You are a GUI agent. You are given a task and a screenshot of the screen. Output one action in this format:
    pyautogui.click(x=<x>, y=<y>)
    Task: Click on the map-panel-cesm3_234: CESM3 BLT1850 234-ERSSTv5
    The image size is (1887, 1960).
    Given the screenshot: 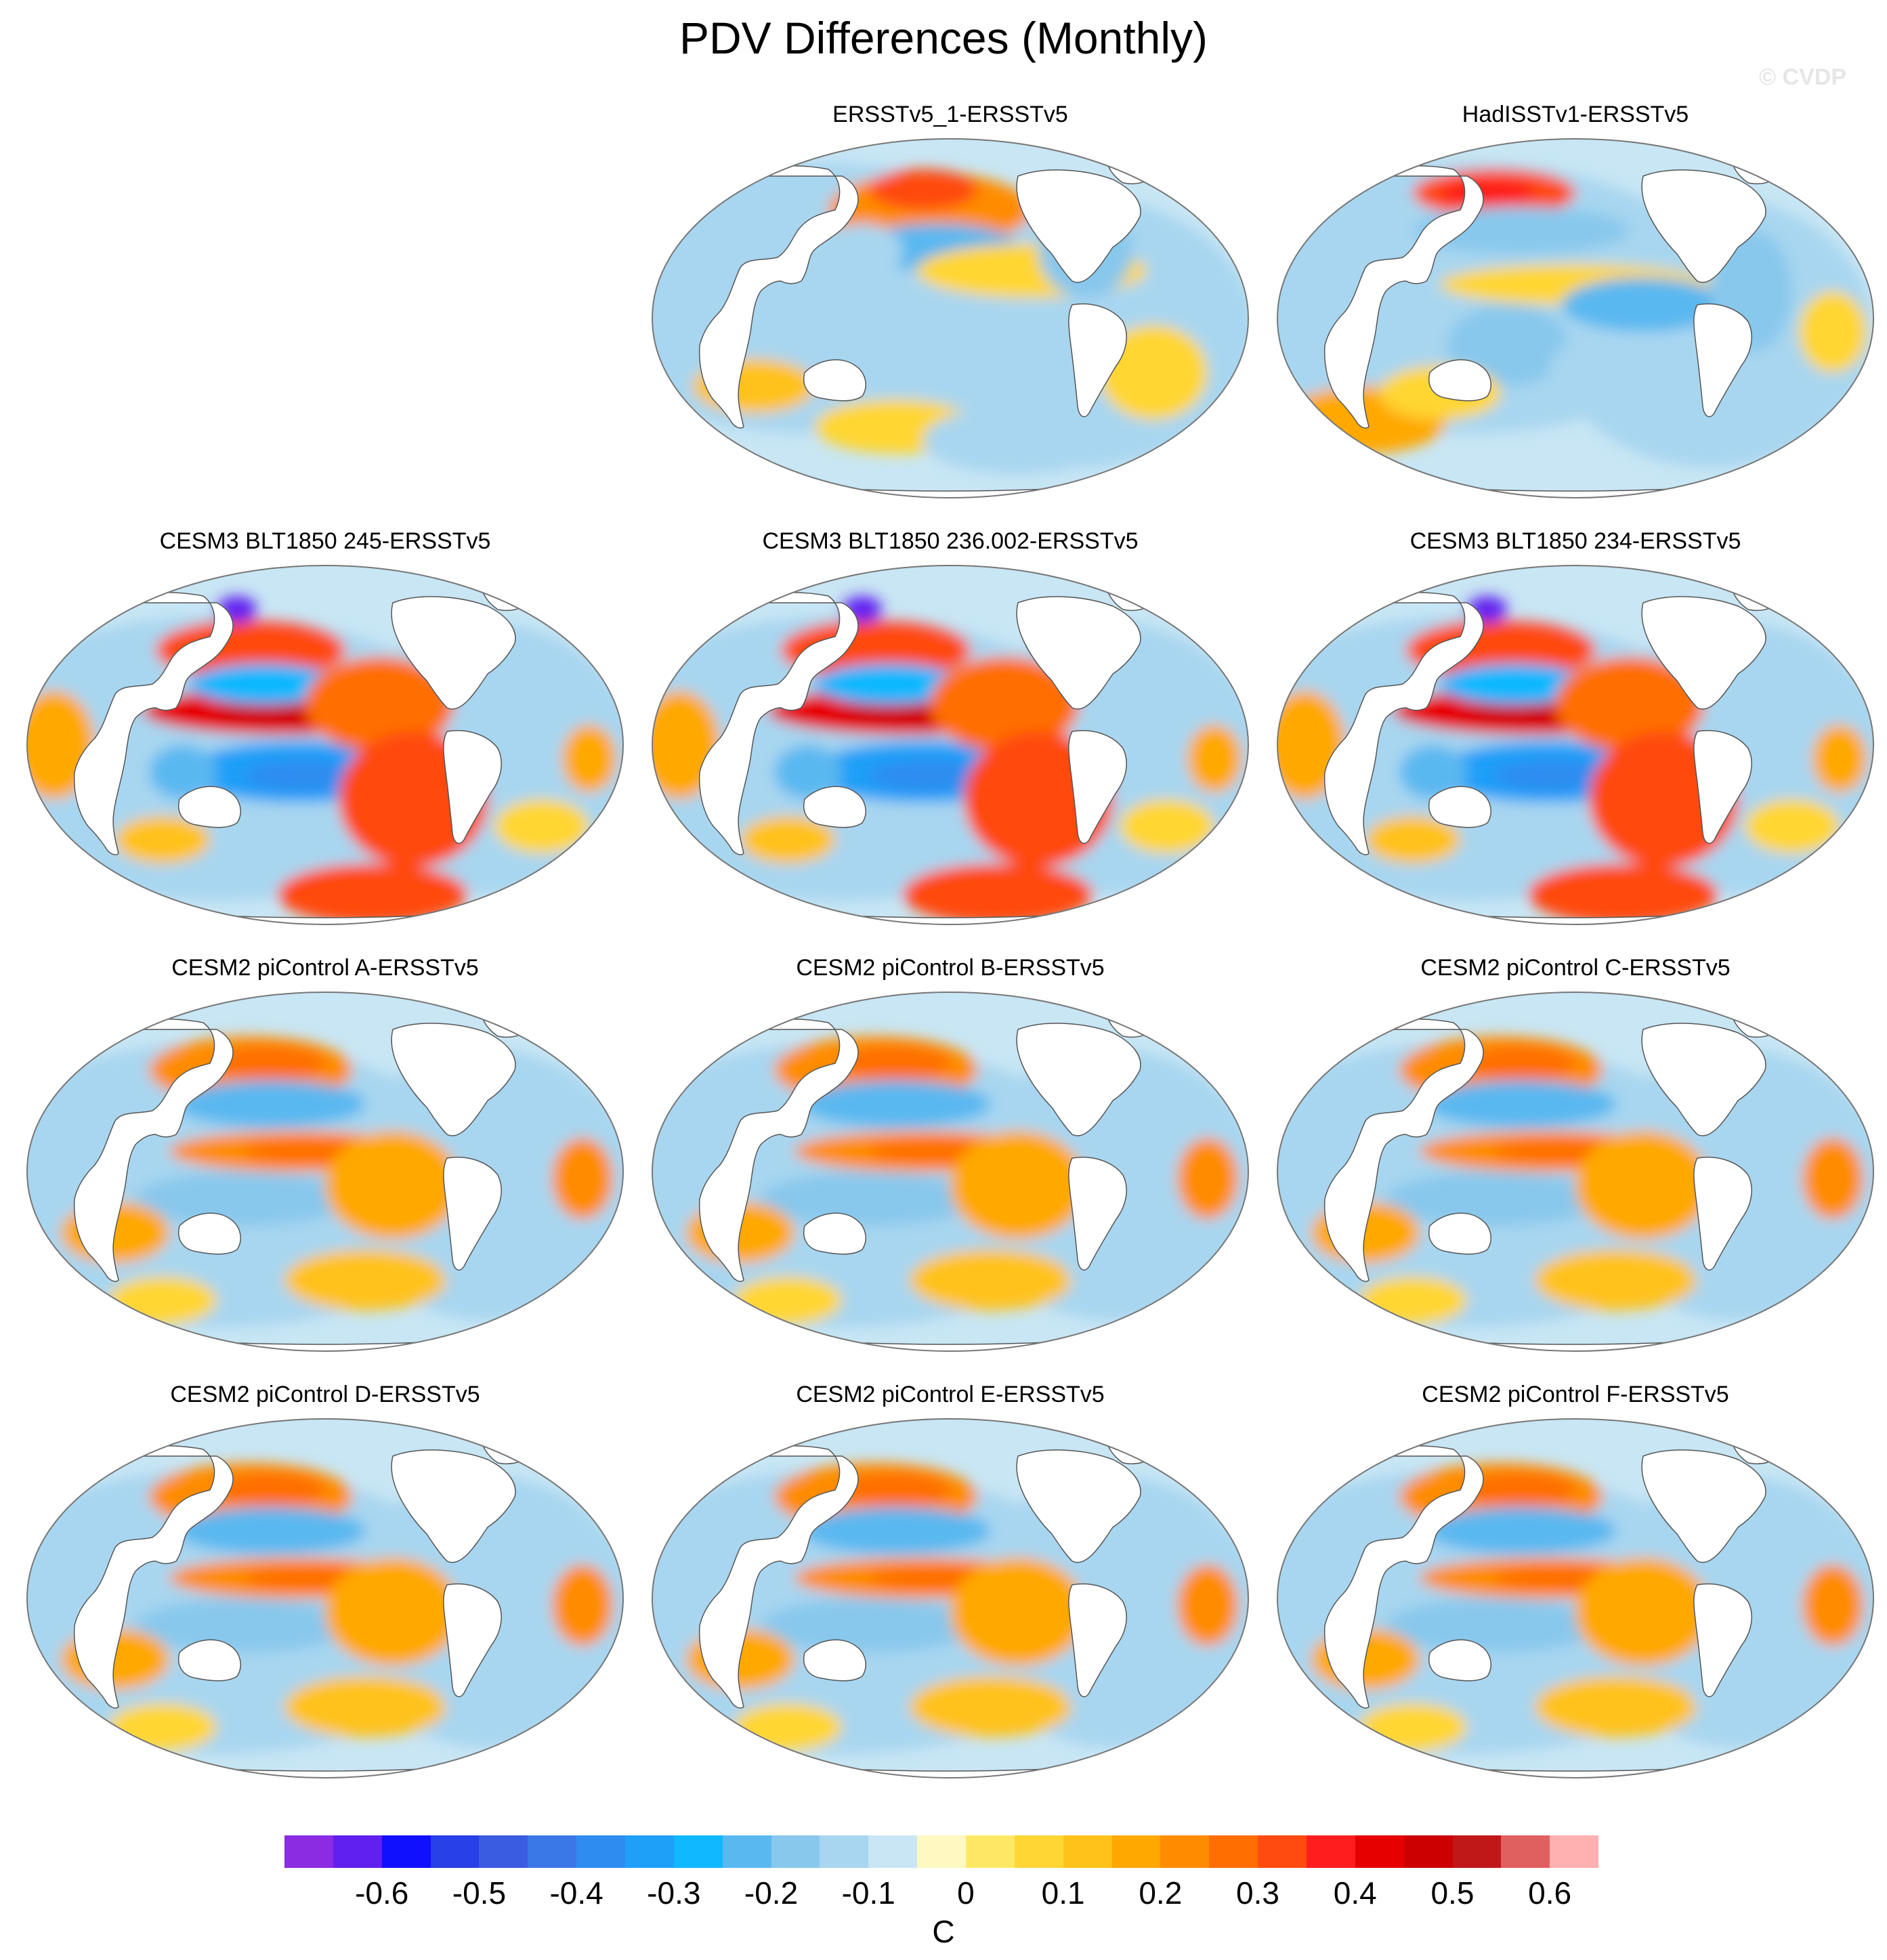 What is the action you would take?
    pyautogui.click(x=1575, y=731)
    